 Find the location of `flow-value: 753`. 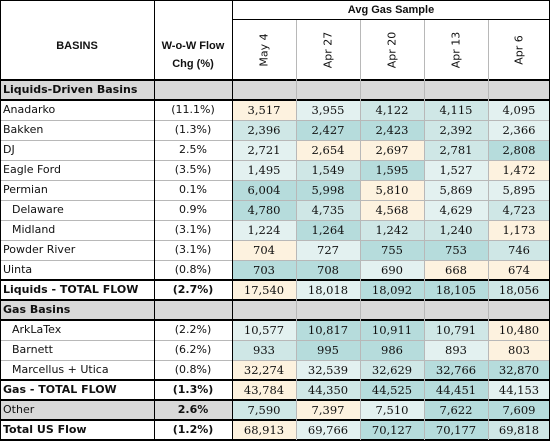

flow-value: 753 is located at coordinates (456, 250).